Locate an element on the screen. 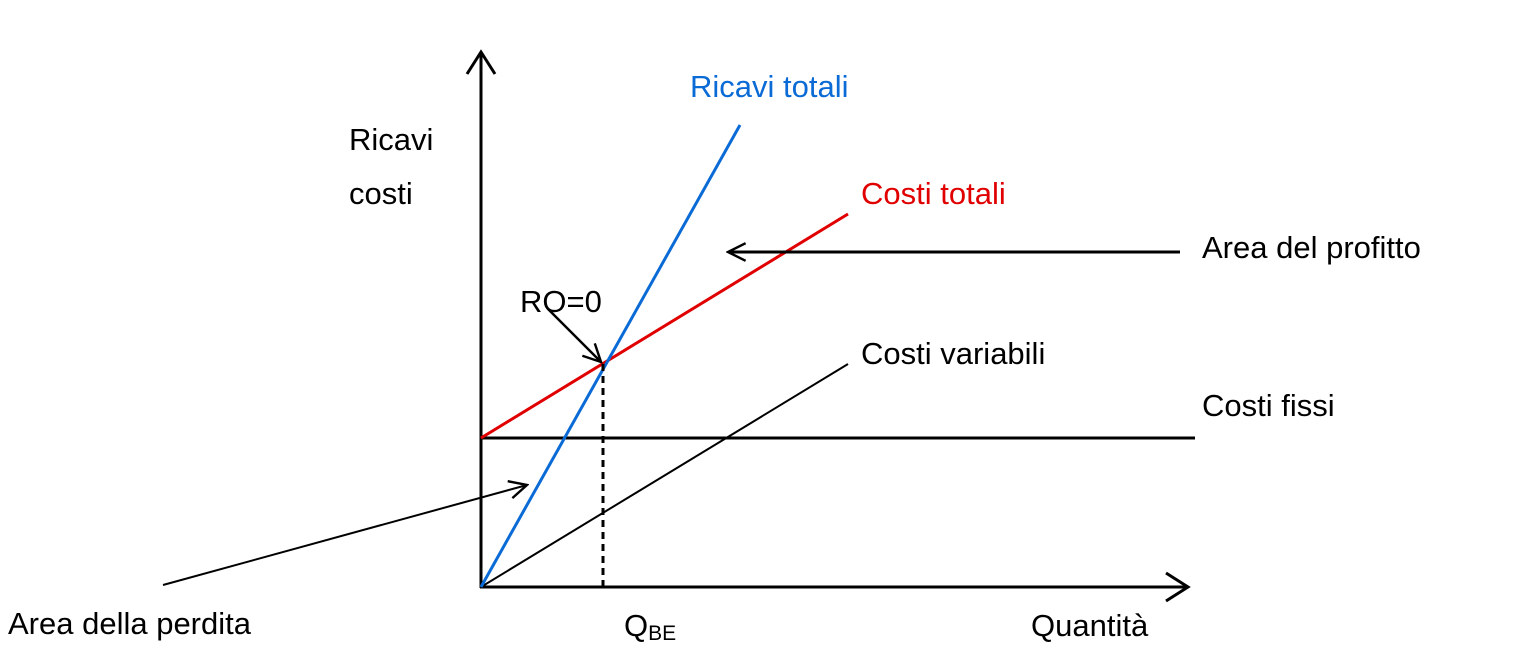 The width and height of the screenshot is (1535, 656). break-even-label: RO=0 is located at coordinates (561, 301).